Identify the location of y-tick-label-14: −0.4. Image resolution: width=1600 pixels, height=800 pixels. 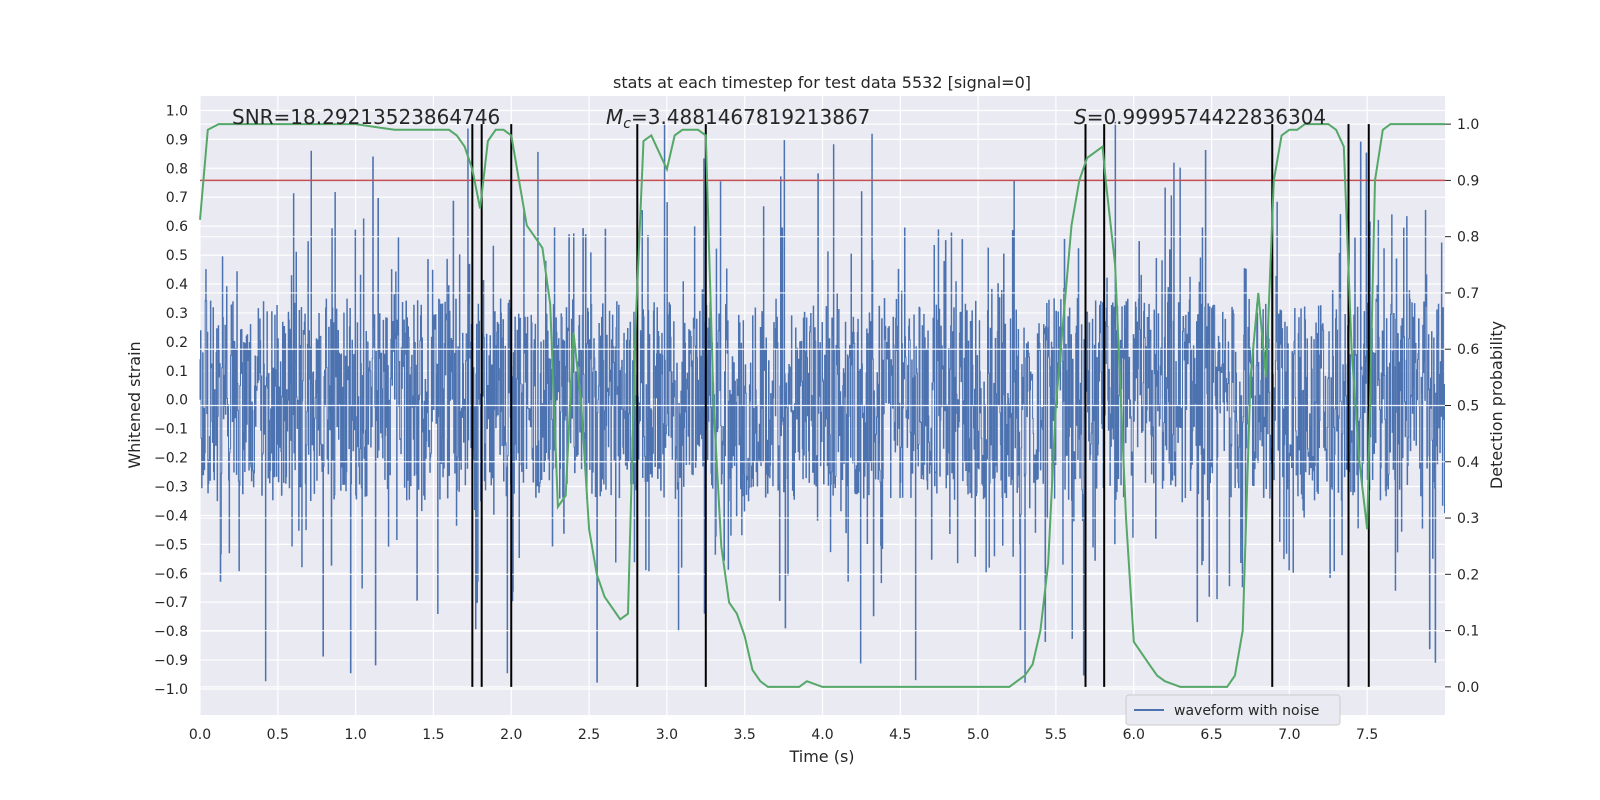
(171, 516).